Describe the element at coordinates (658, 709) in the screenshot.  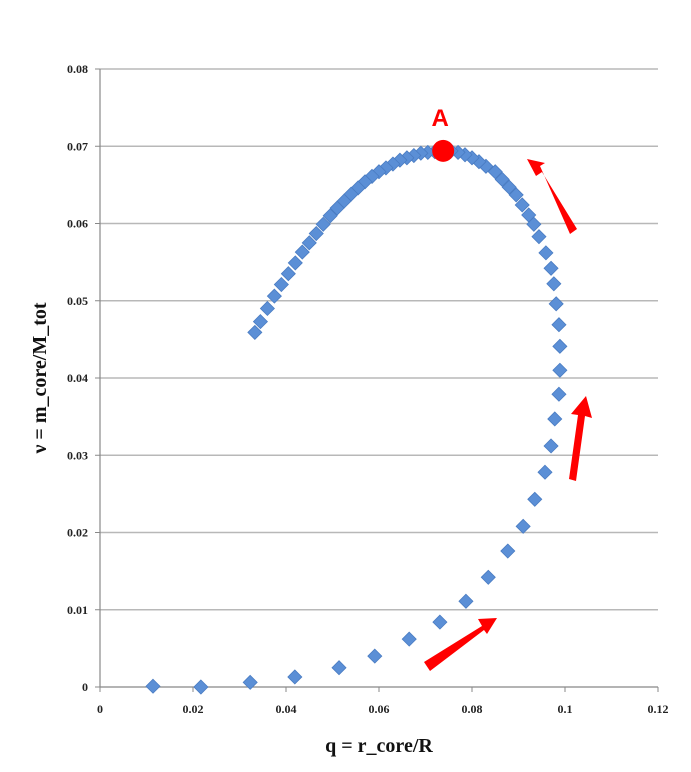
I see `x-tick-label: 0.12` at that location.